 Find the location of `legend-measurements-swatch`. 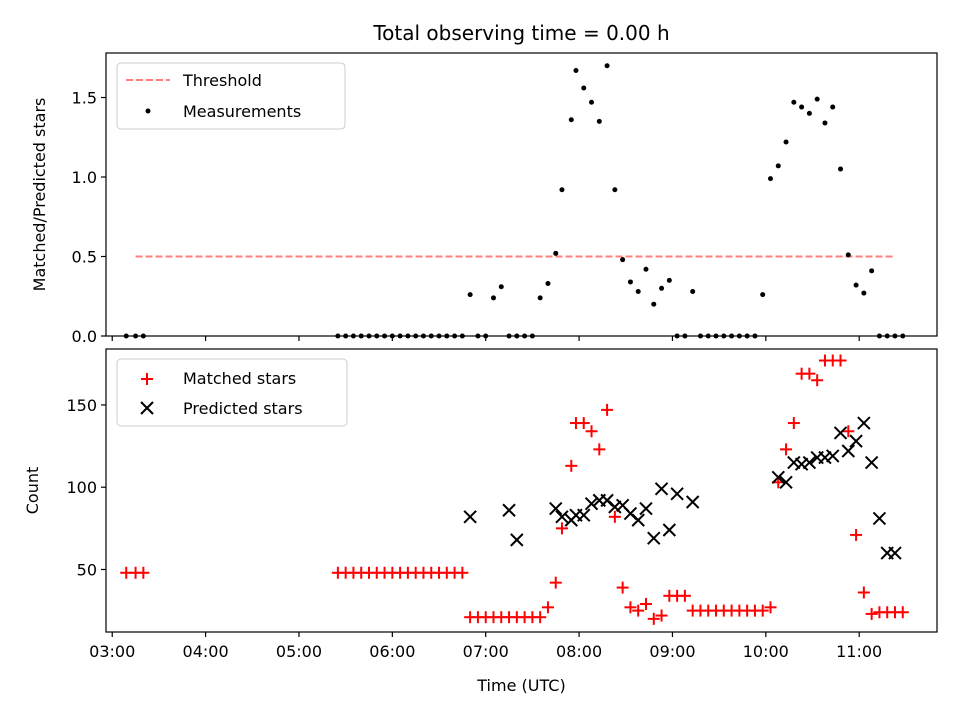

legend-measurements-swatch is located at coordinates (148, 111).